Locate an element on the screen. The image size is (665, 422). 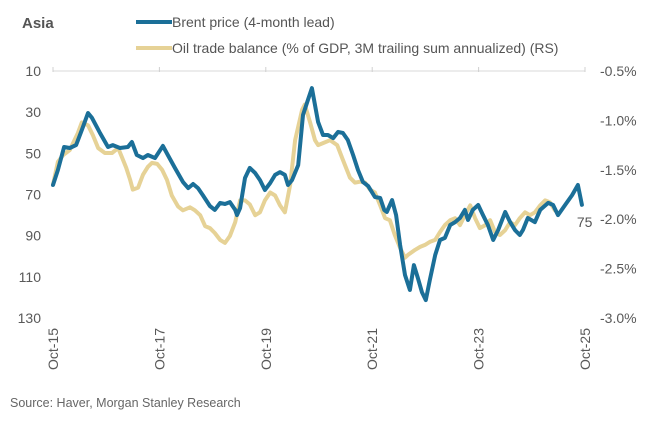
x-tick-label: Oct-25 is located at coordinates (585, 349).